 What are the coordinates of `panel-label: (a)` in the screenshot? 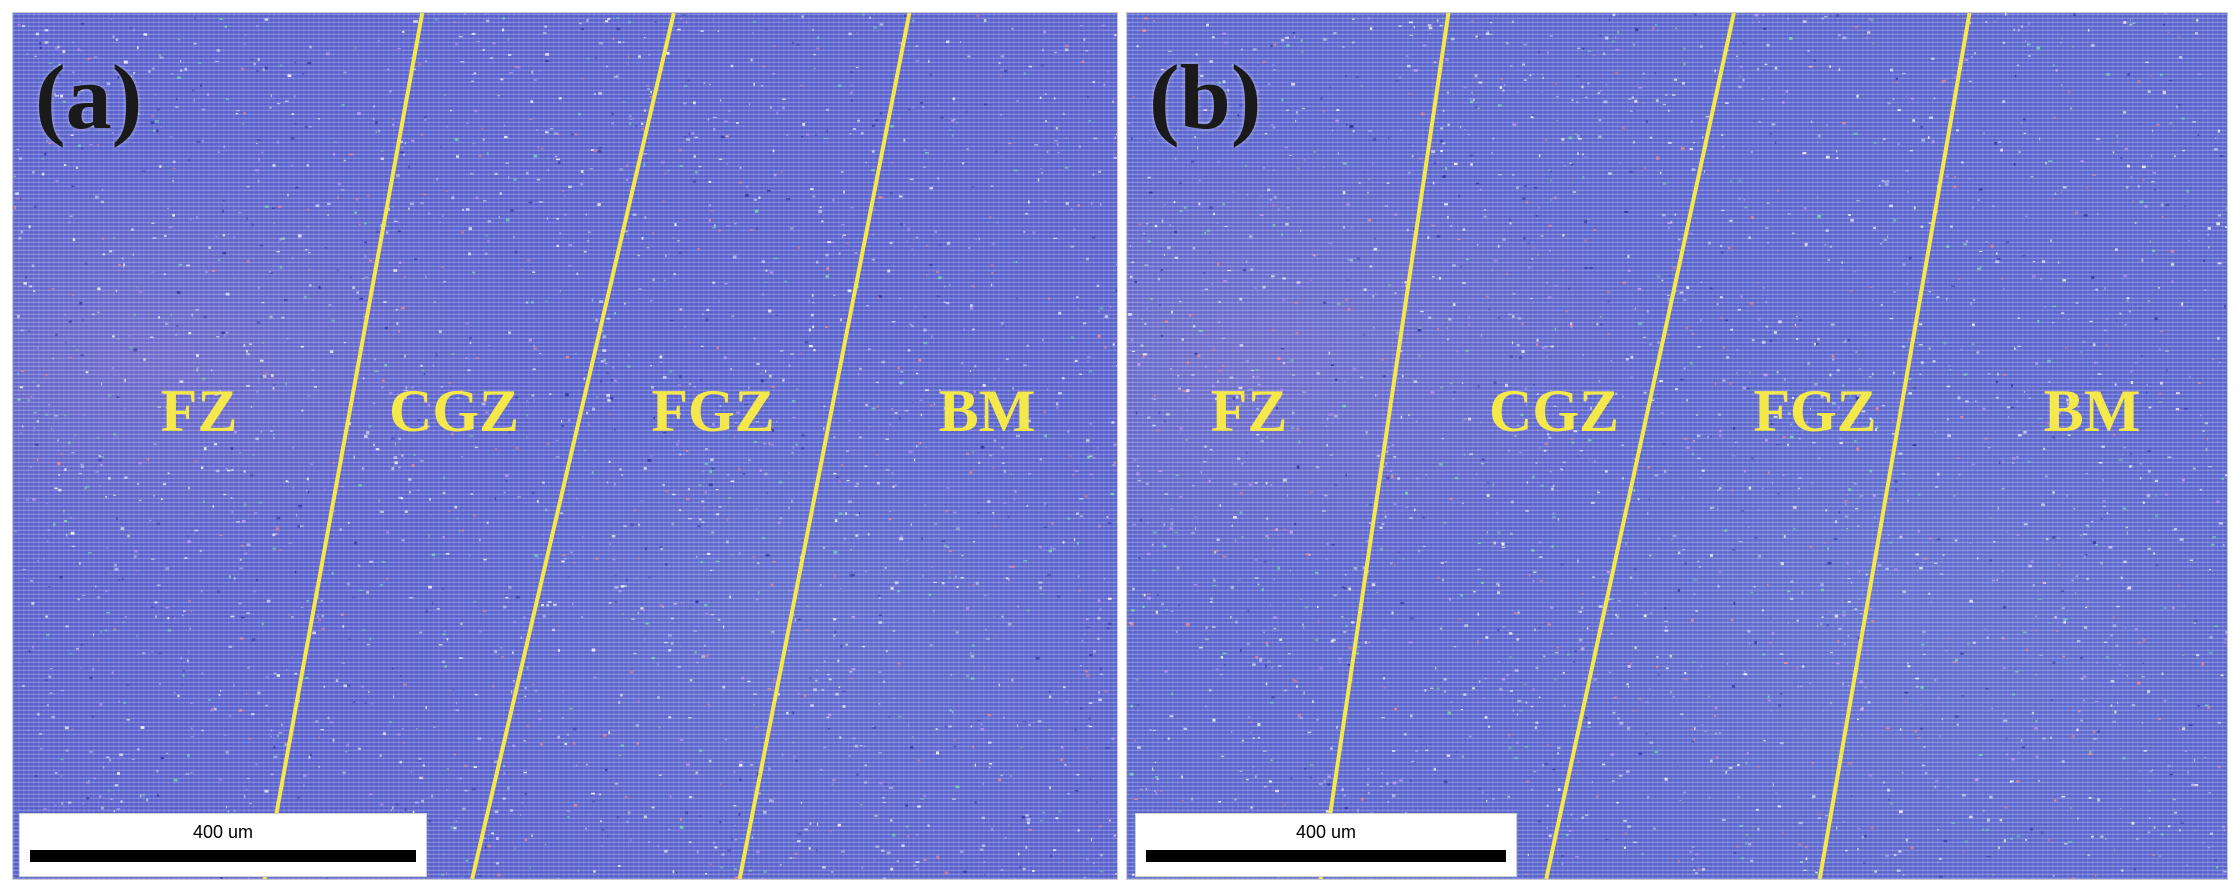 It's located at (89, 97).